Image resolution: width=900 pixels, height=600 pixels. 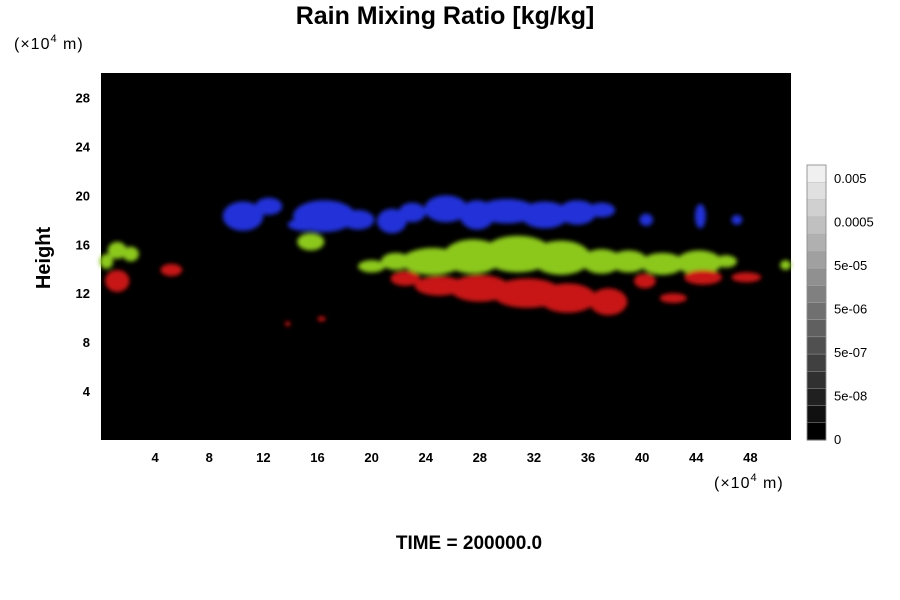 I want to click on colorbar-label: 5e-07, so click(x=850, y=352).